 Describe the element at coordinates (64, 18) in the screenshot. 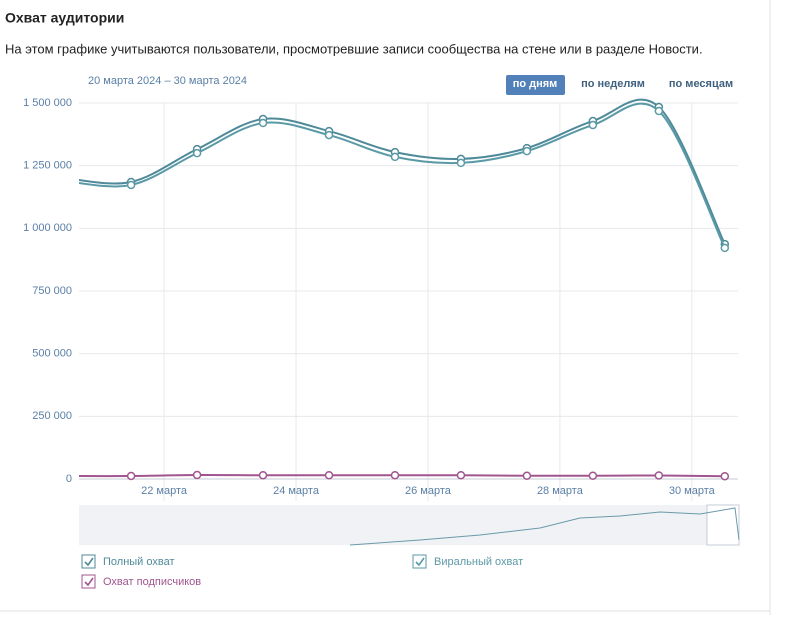

I see `title: Охват аудитории` at that location.